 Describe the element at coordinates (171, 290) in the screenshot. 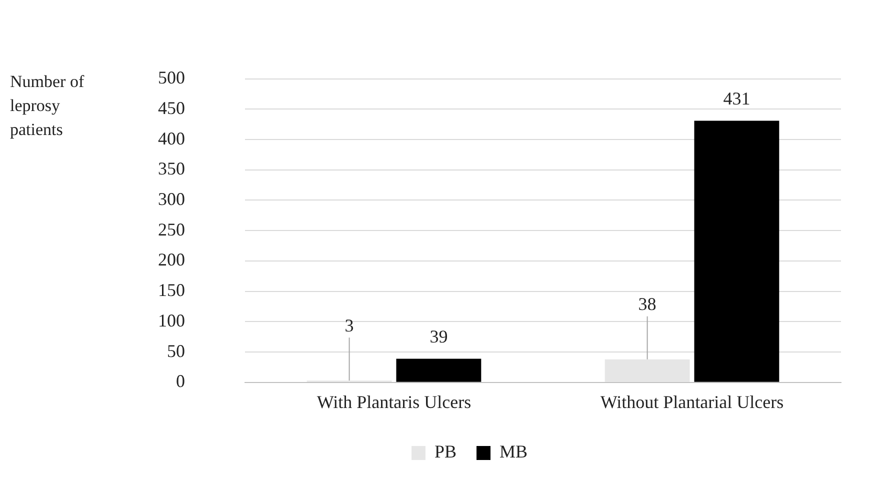

I see `y-tick-label: 150` at that location.